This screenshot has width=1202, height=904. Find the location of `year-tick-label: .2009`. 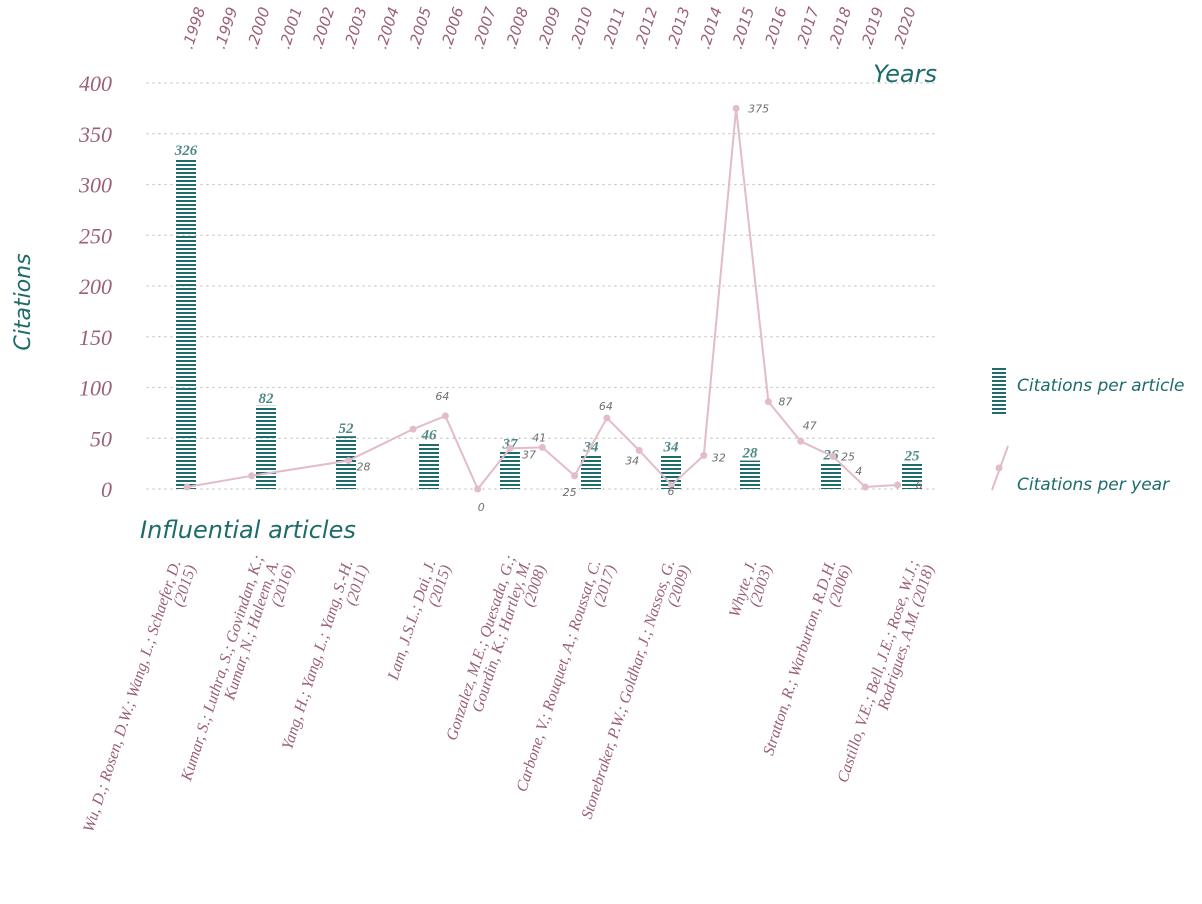

year-tick-label: .2009 is located at coordinates (549, 28).